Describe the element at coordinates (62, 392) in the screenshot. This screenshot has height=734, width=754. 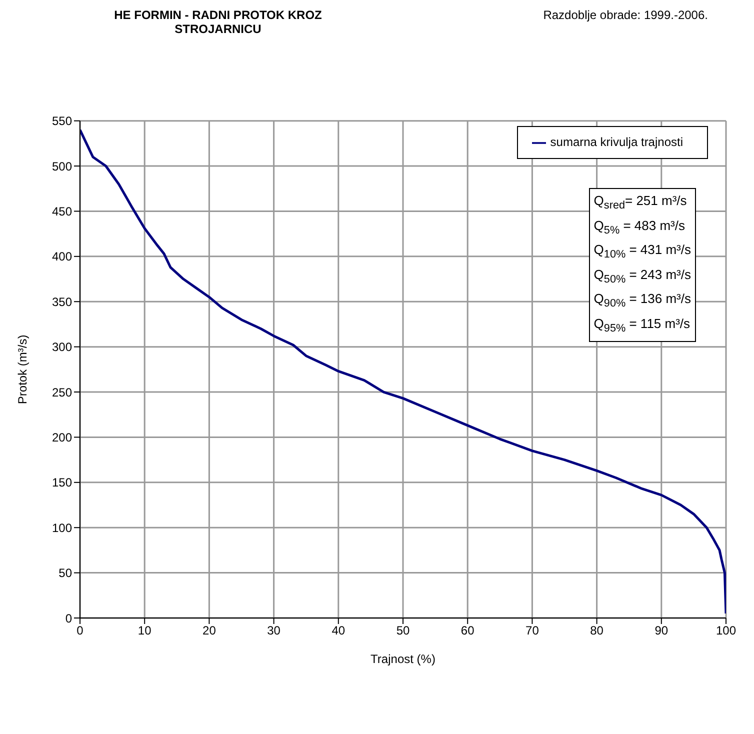
I see `y-tick-label: 250` at that location.